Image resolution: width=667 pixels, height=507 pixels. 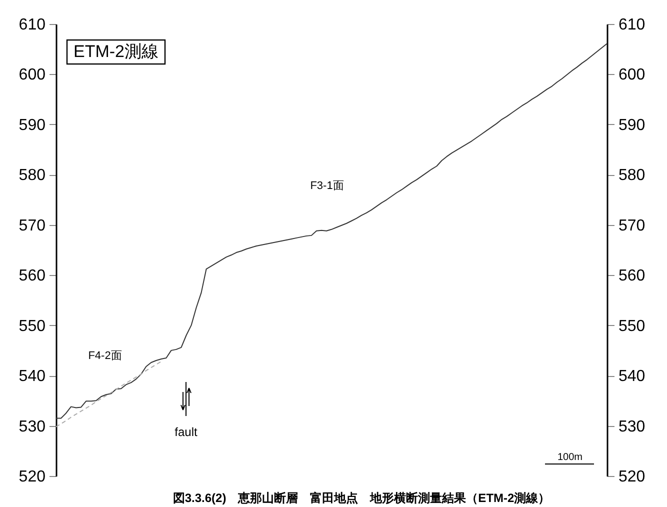 What do you see at coordinates (32, 276) in the screenshot?
I see `y-tick-label: 560` at bounding box center [32, 276].